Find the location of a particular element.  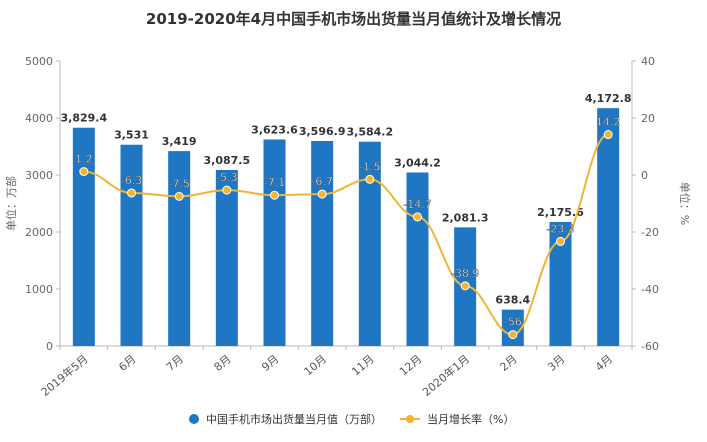

legend-bar-swatch is located at coordinates (194, 419).